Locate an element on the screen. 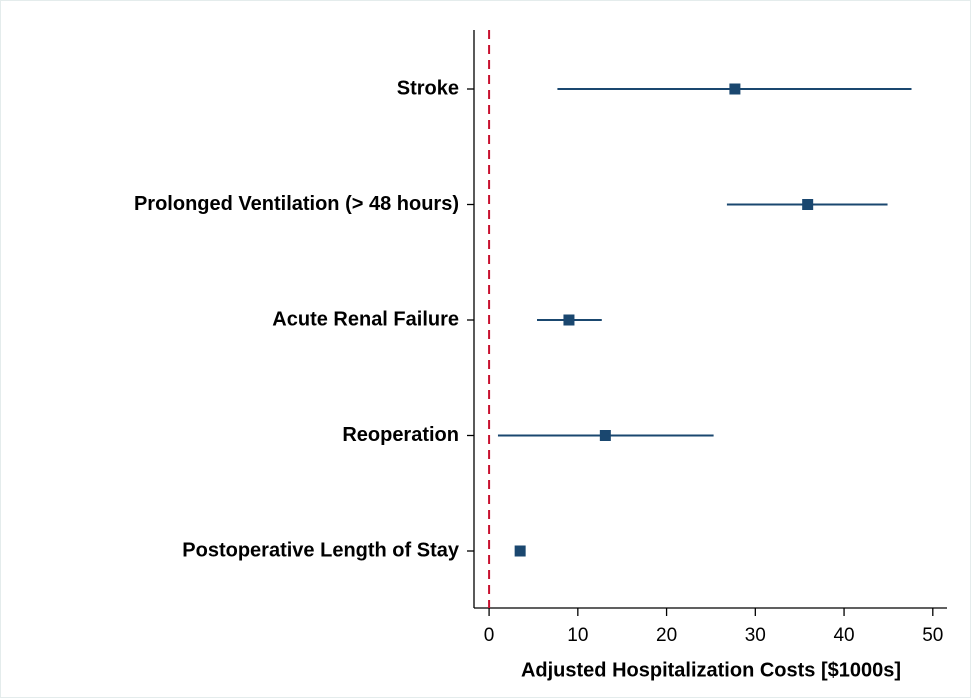 This screenshot has width=971, height=698. category-label: Prolonged Ventilation (> 48 hours) is located at coordinates (296, 204).